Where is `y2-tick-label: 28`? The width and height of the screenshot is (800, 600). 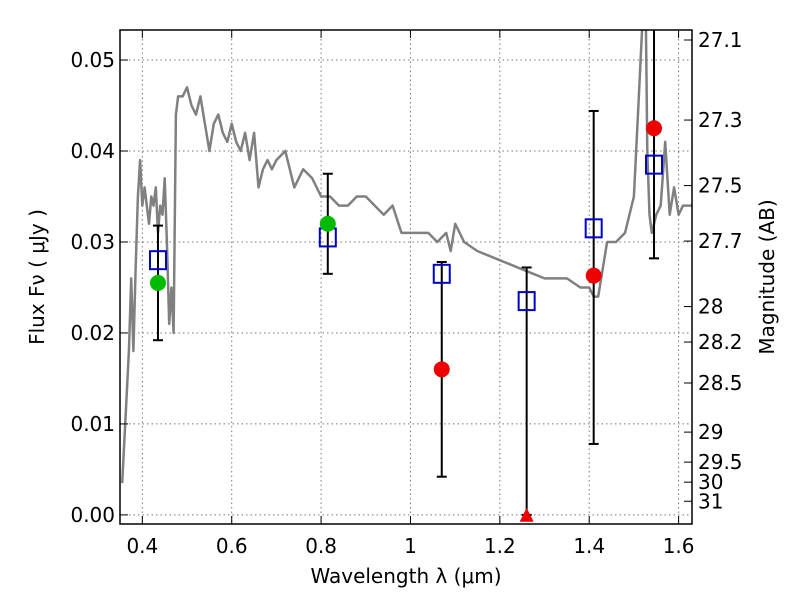
y2-tick-label: 28 is located at coordinates (710, 307).